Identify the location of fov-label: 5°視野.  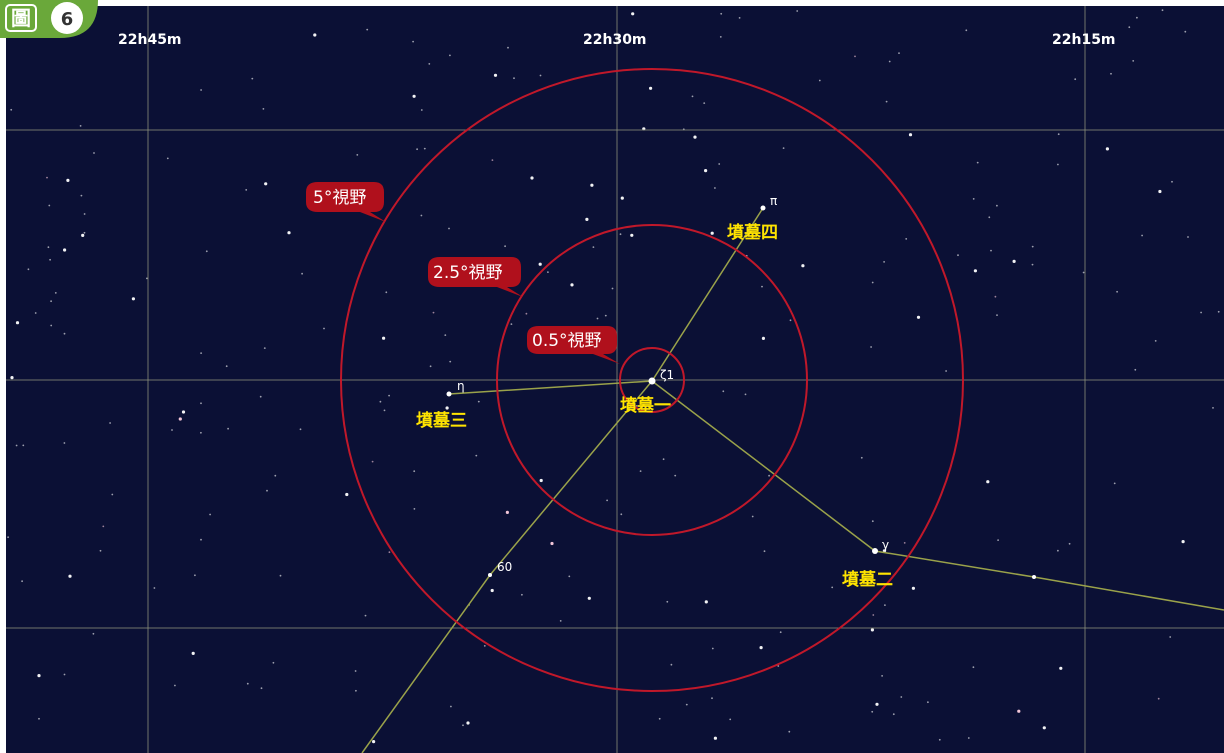
(339, 198).